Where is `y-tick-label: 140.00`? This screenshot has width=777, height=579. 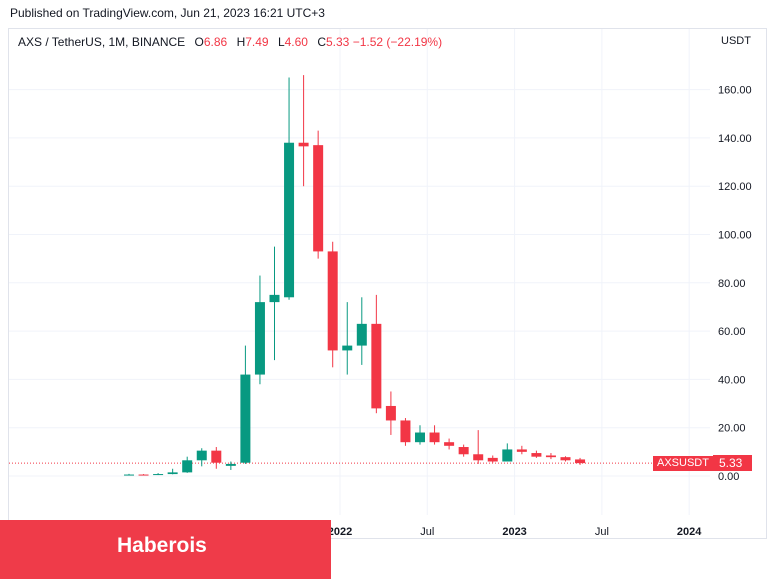
y-tick-label: 140.00 is located at coordinates (735, 139).